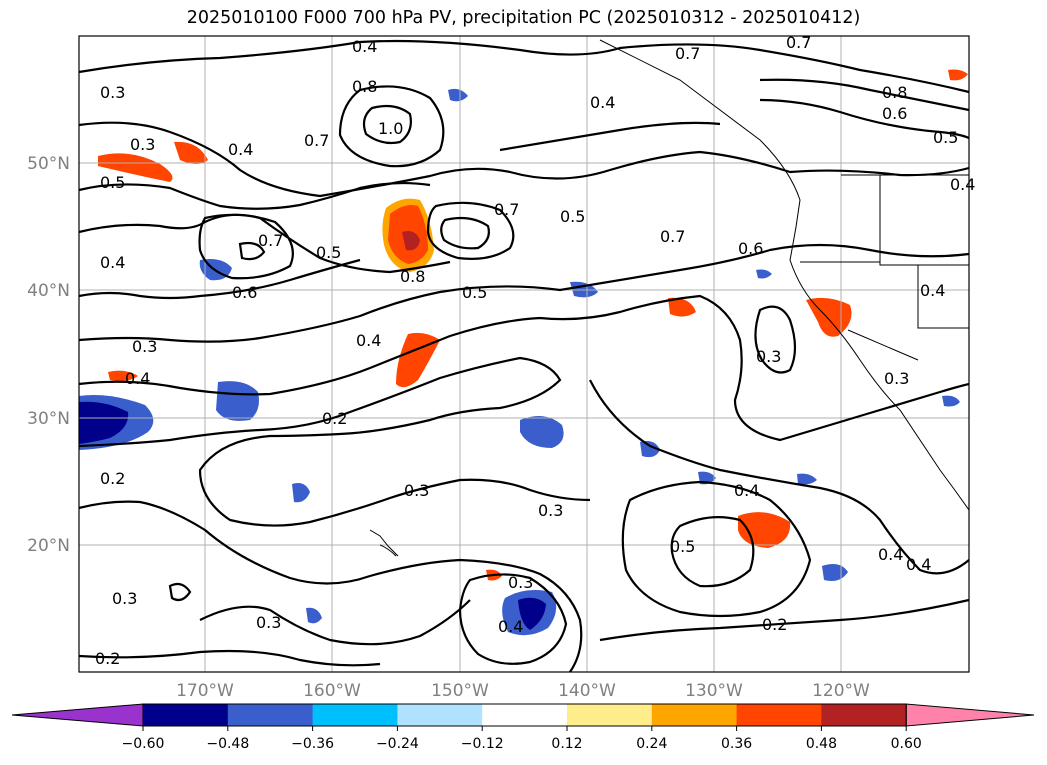 This screenshot has width=1047, height=765. What do you see at coordinates (48, 355) in the screenshot?
I see `latitude-labels: 50°N 40°N 30°N 20°N` at bounding box center [48, 355].